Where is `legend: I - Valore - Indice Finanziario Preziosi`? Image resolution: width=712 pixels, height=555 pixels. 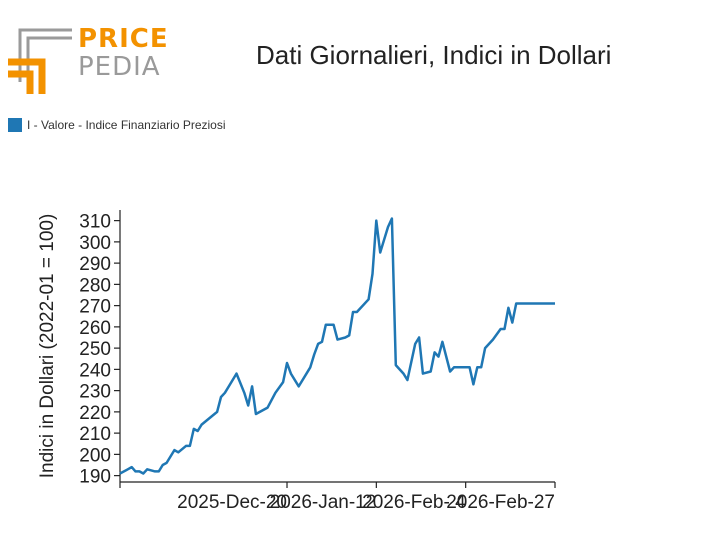 legend: I - Valore - Indice Finanziario Preziosi is located at coordinates (117, 125).